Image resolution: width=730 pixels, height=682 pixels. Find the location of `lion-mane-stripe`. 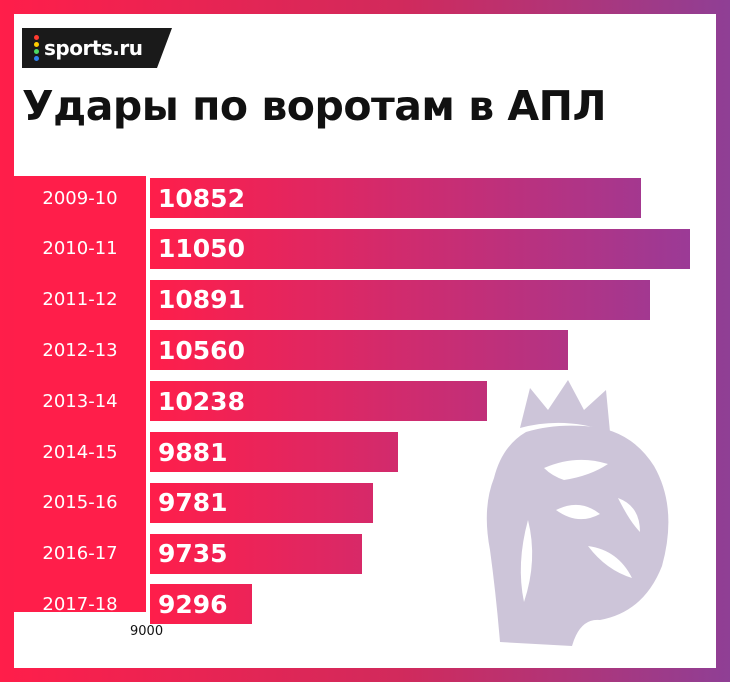

lion-mane-stripe is located at coordinates (526, 561).